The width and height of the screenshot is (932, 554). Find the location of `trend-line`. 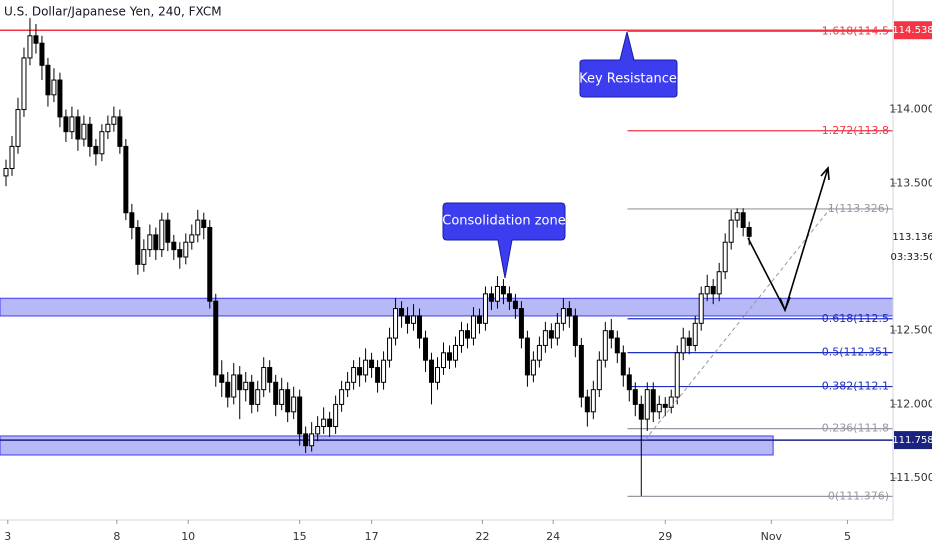

trend-line is located at coordinates (739, 322).